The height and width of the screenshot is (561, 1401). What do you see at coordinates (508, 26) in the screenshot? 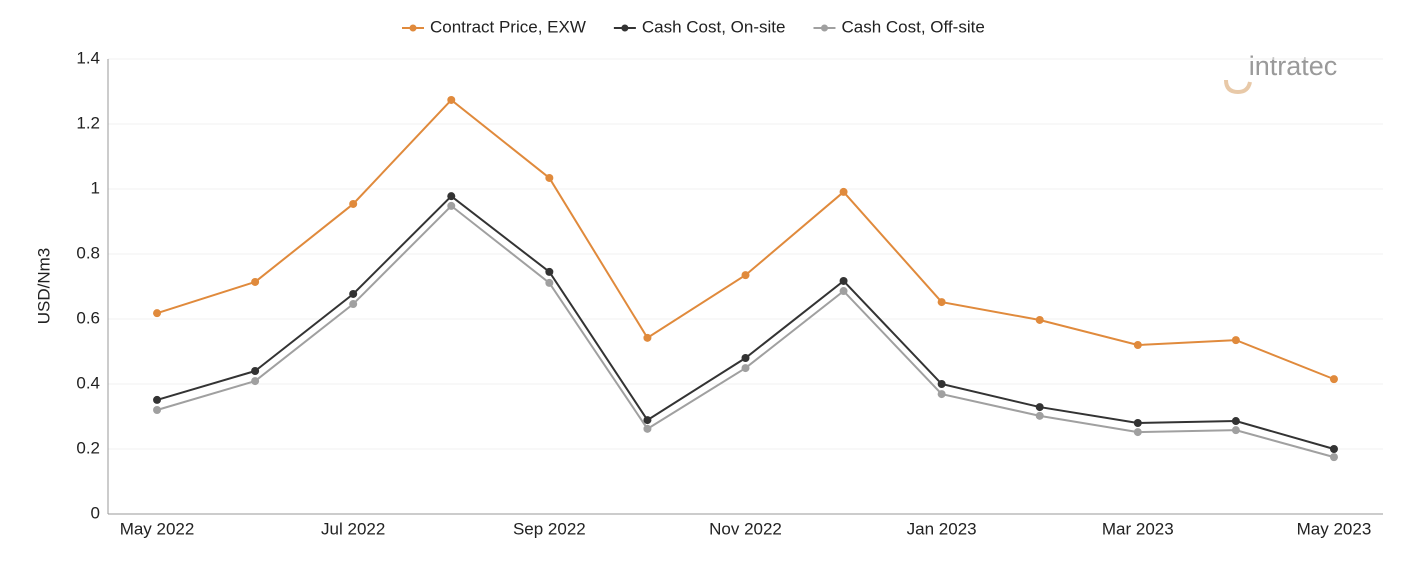
I see `legend-label: Contract Price, EXW` at bounding box center [508, 26].